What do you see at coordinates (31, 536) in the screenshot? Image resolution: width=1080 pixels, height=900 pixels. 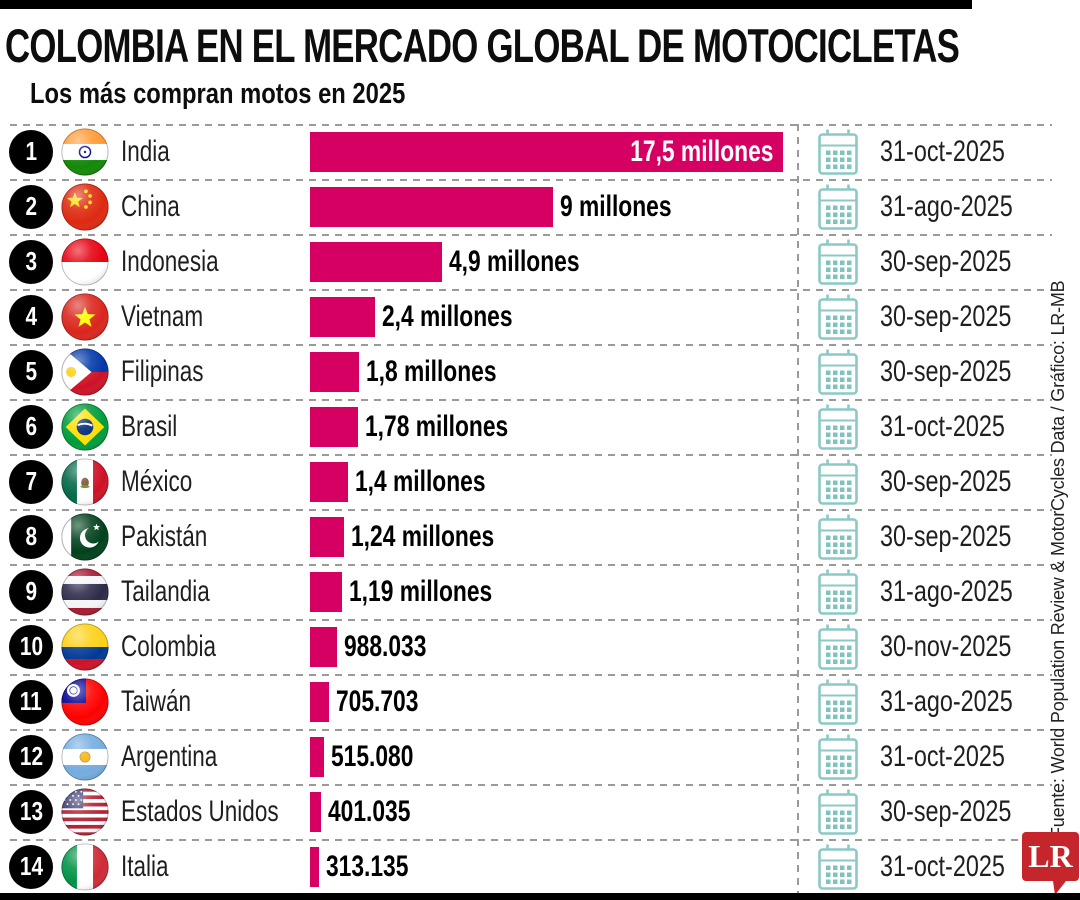 I see `rank-badge: 8` at bounding box center [31, 536].